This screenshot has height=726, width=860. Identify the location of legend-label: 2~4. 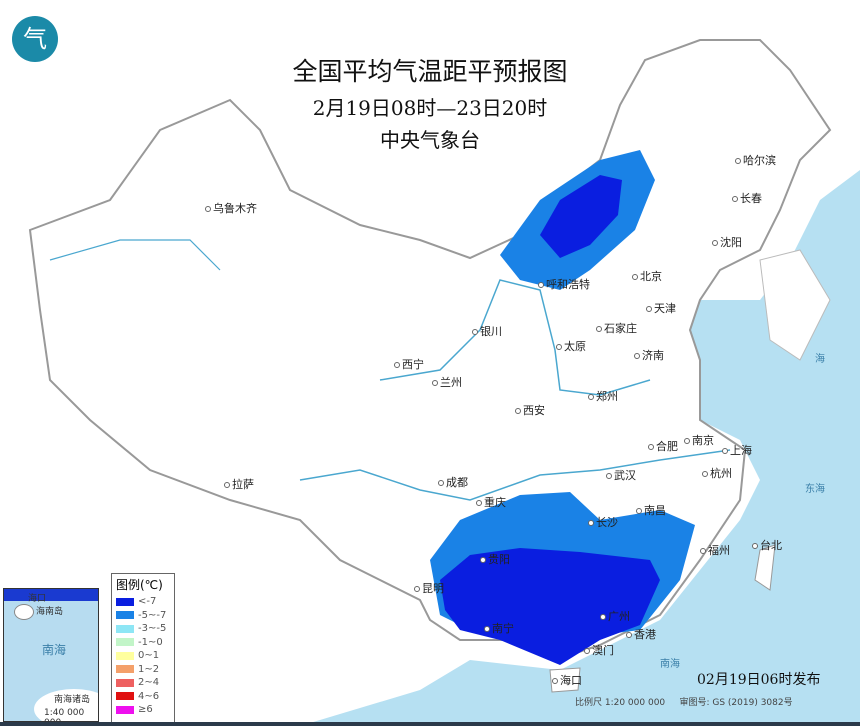
(149, 683).